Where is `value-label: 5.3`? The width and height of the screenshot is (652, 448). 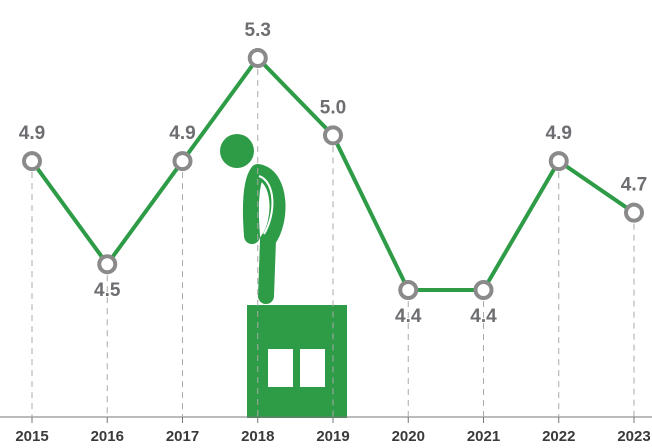
value-label: 5.3 is located at coordinates (258, 30).